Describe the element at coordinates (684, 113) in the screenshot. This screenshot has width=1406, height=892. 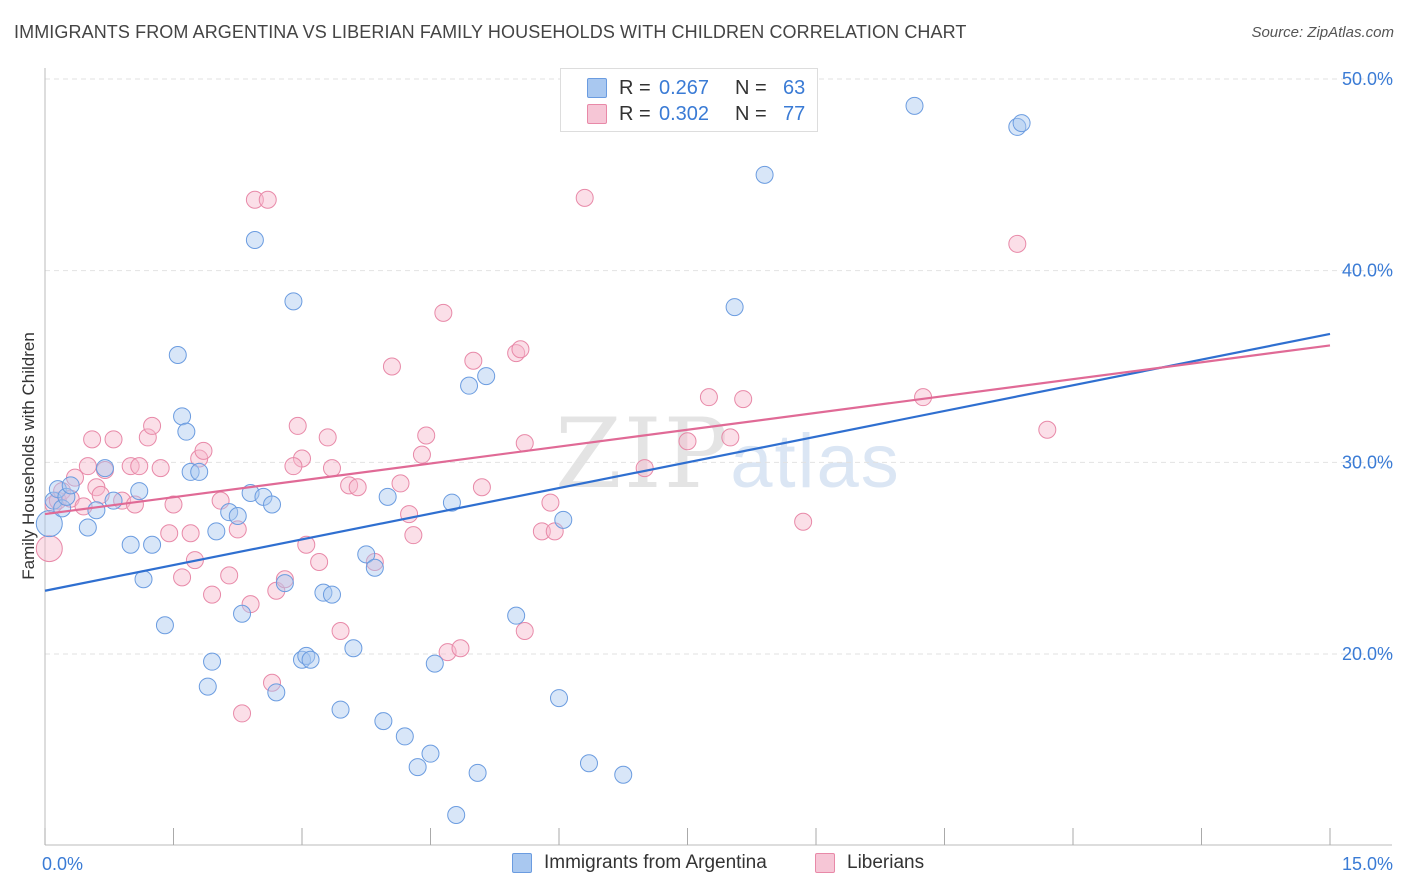
I see `legend-r-value: 0.302` at that location.